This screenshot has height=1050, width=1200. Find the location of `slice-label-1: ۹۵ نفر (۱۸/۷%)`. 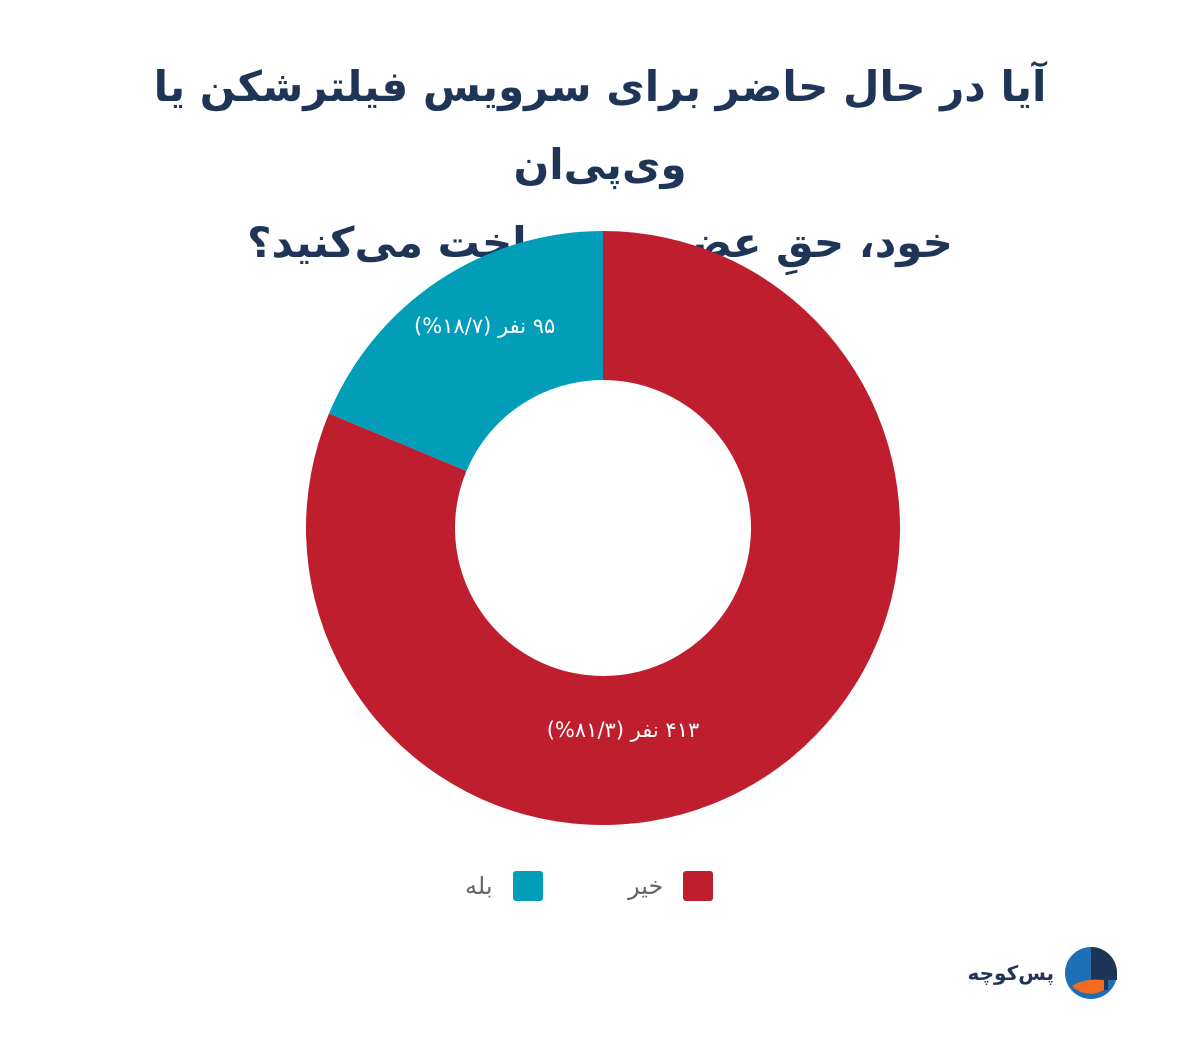

slice-label-1: ۹۵ نفر (۱۸/۷%) is located at coordinates (484, 326).